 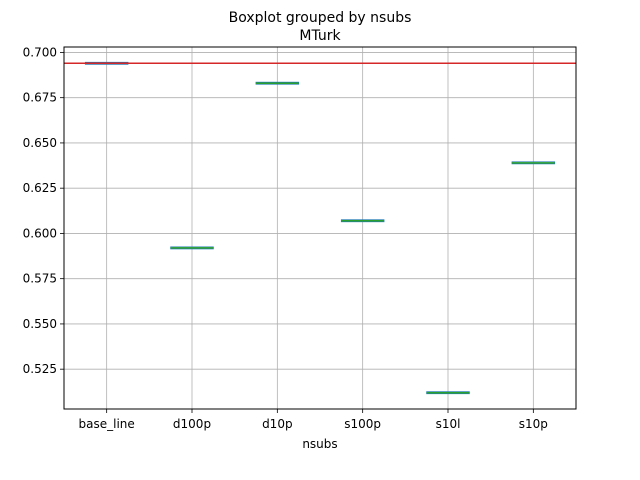 What do you see at coordinates (40, 188) in the screenshot?
I see `y-tick-label: 0.625` at bounding box center [40, 188].